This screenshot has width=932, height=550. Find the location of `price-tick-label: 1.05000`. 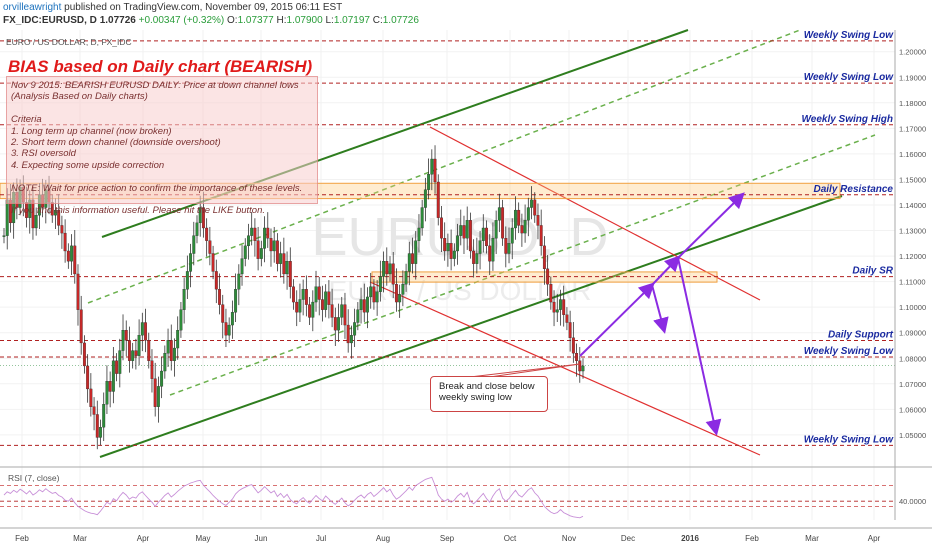

price-tick-label: 1.05000 is located at coordinates (912, 435).